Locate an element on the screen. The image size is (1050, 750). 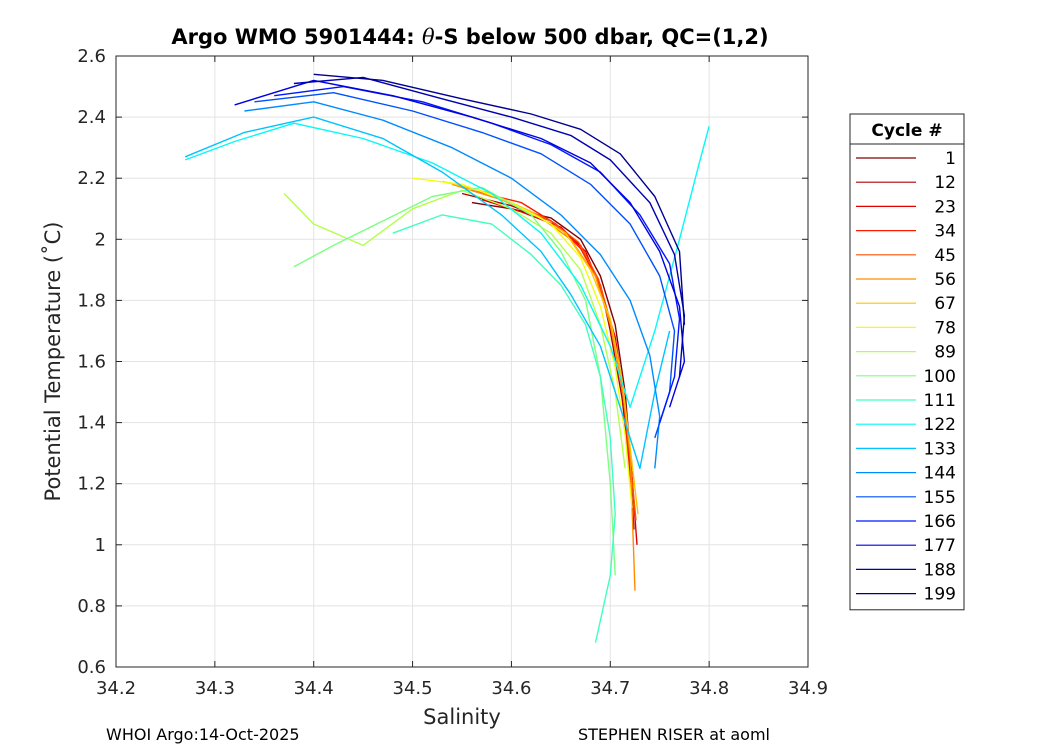
legend-label: 67 is located at coordinates (945, 304).